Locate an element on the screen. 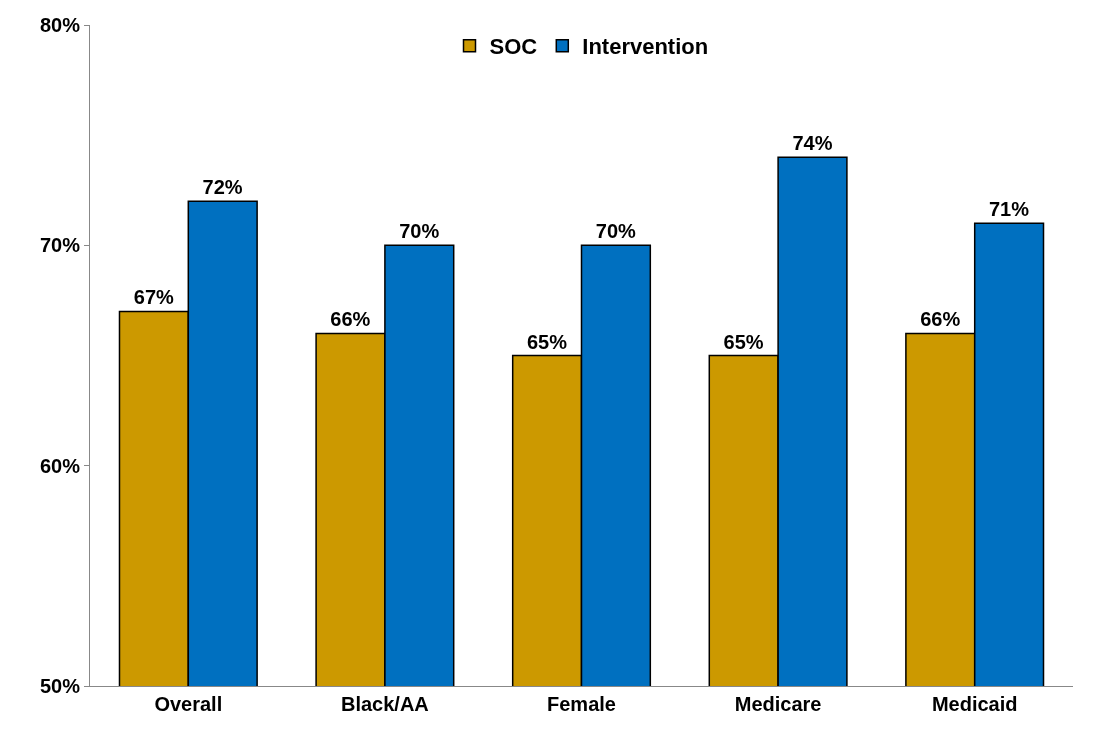 The width and height of the screenshot is (1103, 746). data-label: 71% is located at coordinates (1009, 209).